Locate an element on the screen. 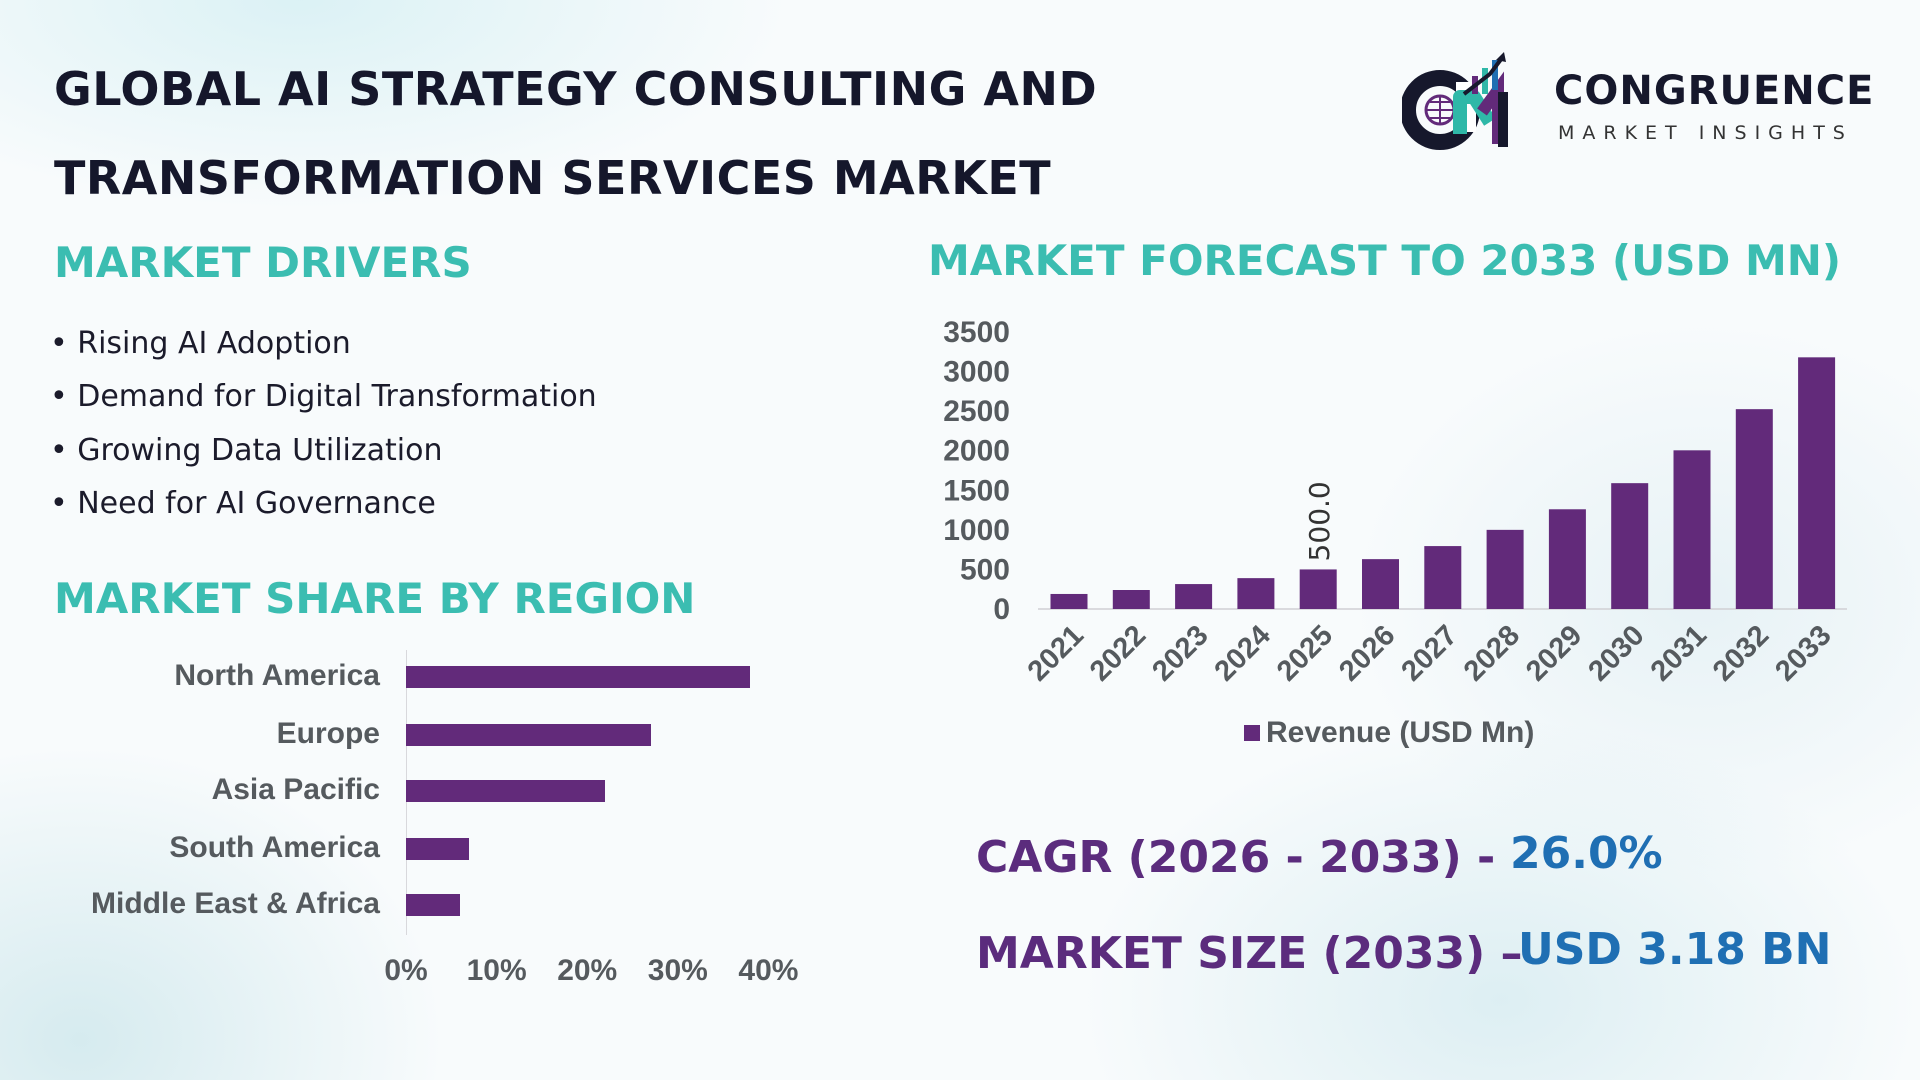  page-title-line-1: GLOBAL AI STRATEGY CONSULTING AND is located at coordinates (576, 89).